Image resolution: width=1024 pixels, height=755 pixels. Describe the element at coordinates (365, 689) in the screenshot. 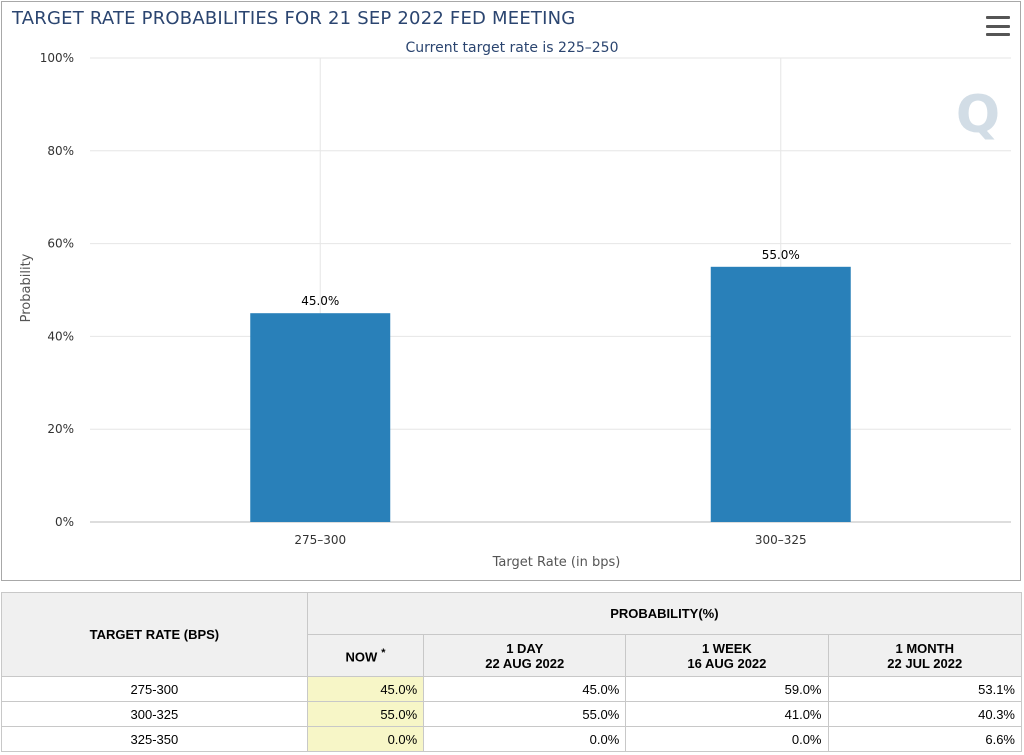

I see `now-probability-cell: 45.0%` at that location.